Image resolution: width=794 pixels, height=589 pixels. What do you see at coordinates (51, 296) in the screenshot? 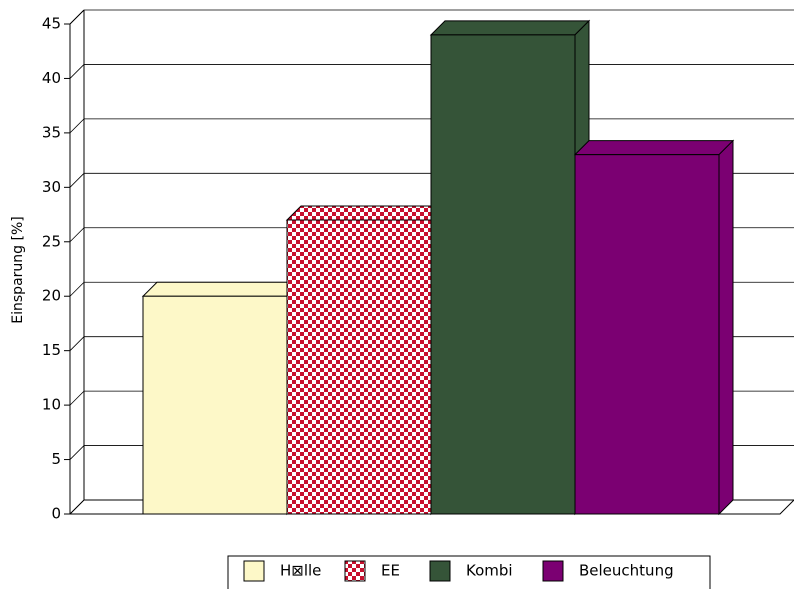
I see `y-tick-label: 20` at bounding box center [51, 296].